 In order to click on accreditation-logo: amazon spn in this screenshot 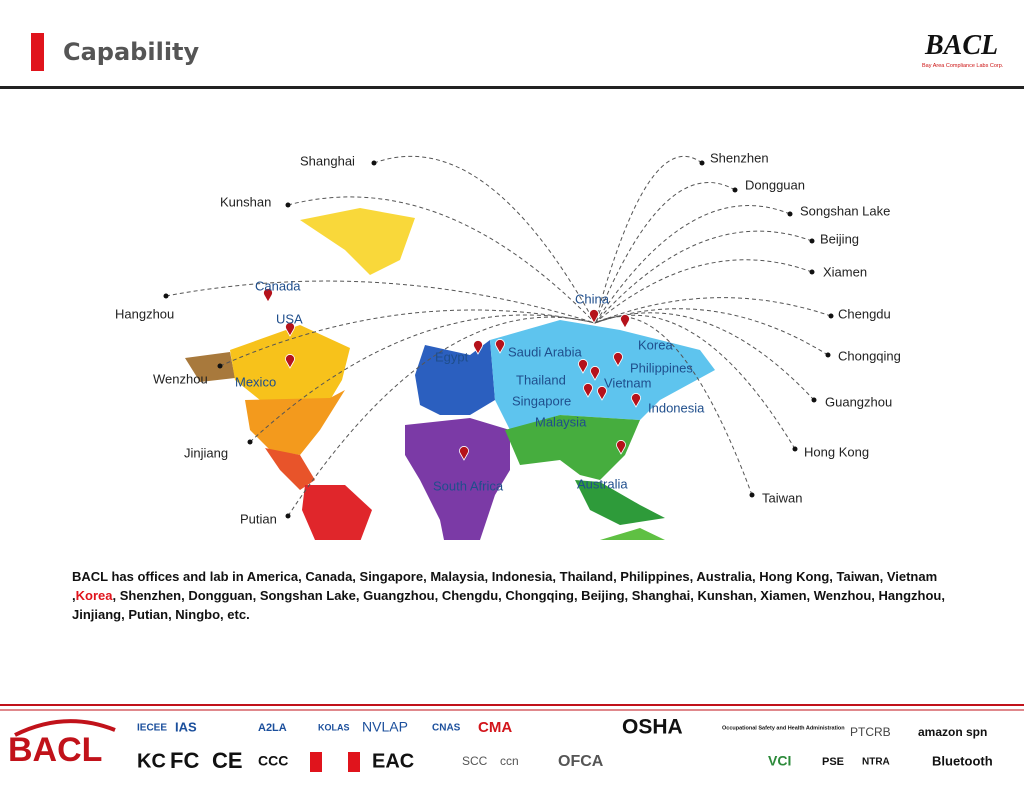, I will do `click(952, 732)`.